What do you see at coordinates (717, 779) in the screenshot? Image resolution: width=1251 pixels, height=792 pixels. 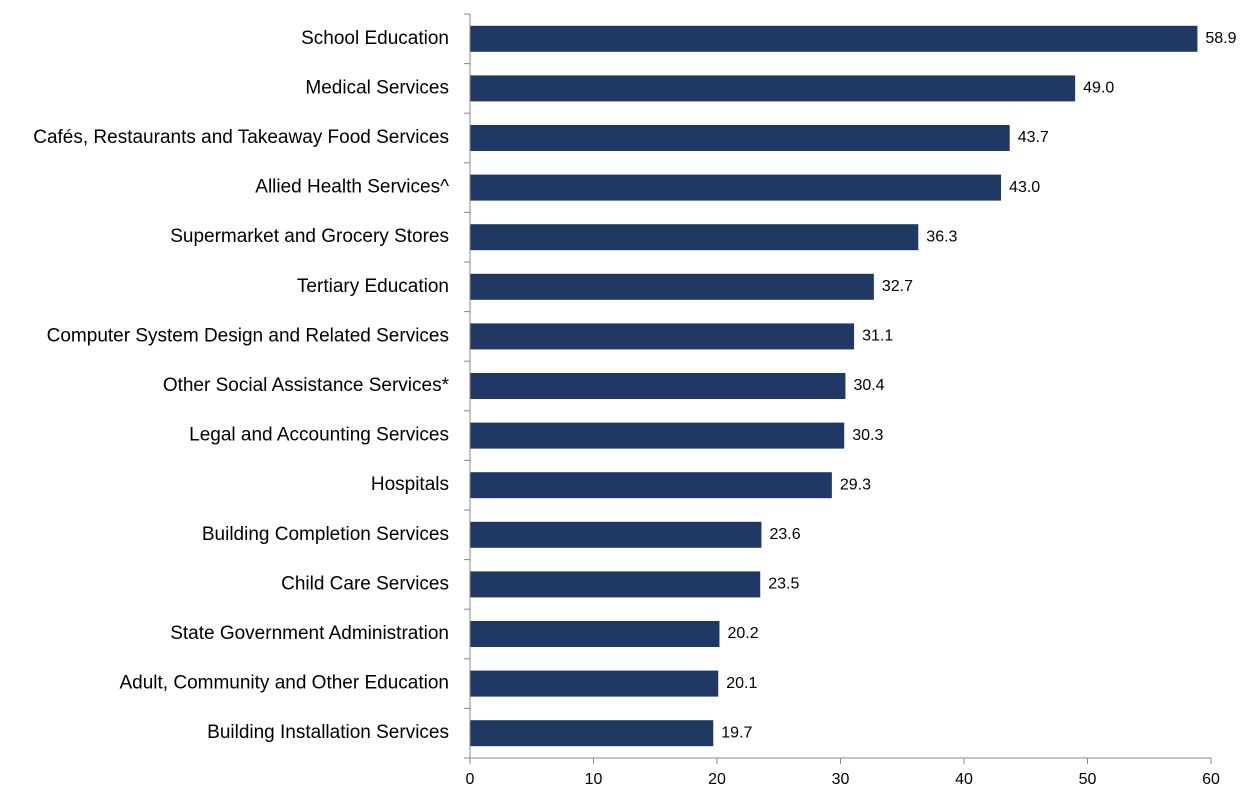 I see `x-tick-label: 20` at bounding box center [717, 779].